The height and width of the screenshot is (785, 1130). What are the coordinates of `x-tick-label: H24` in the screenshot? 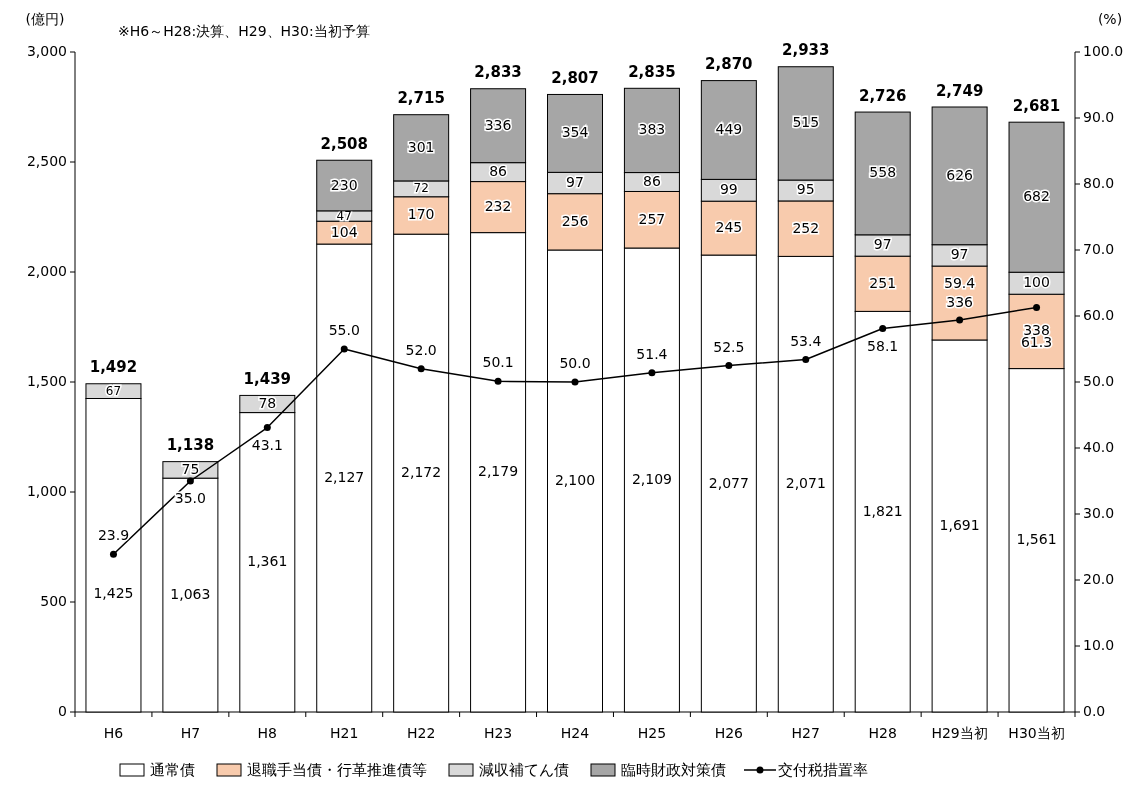 It's located at (575, 733).